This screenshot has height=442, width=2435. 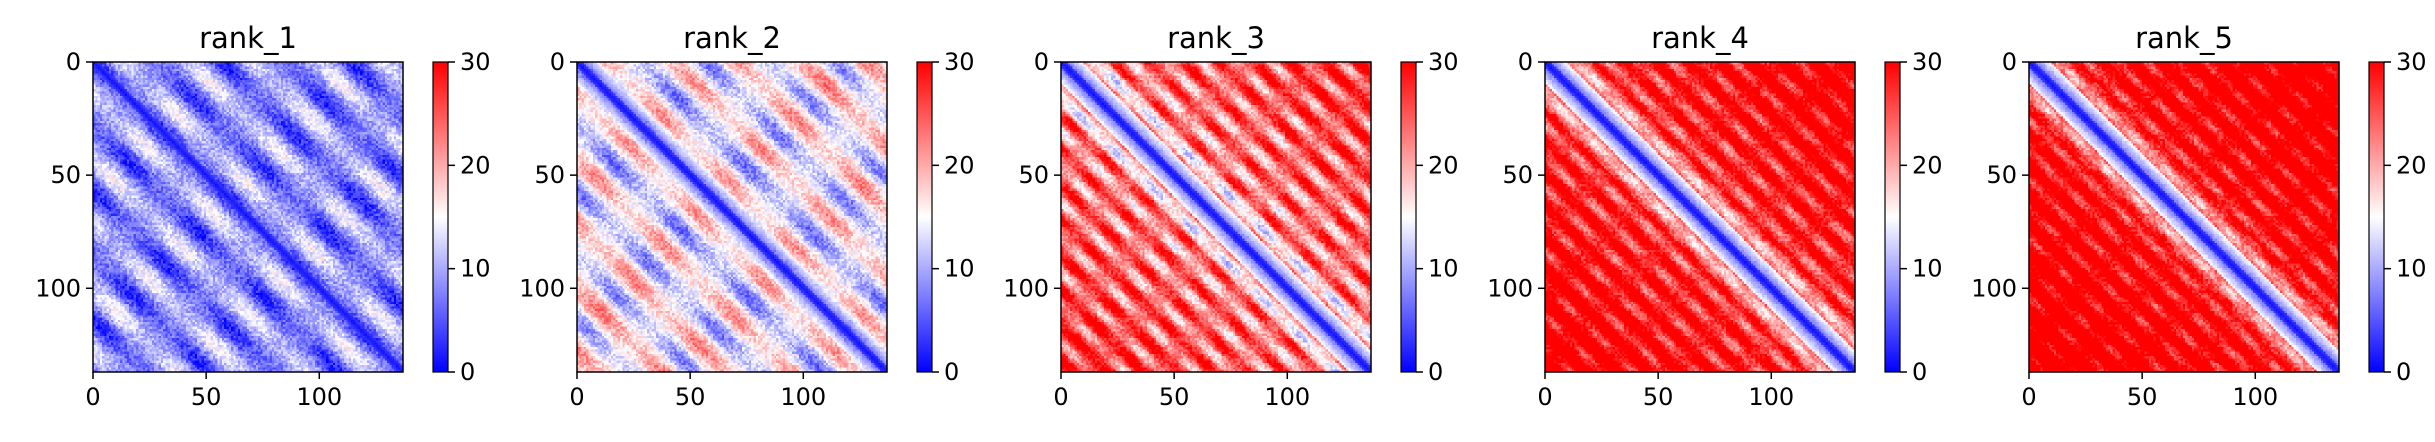 What do you see at coordinates (732, 38) in the screenshot?
I see `chart-title: rank_2` at bounding box center [732, 38].